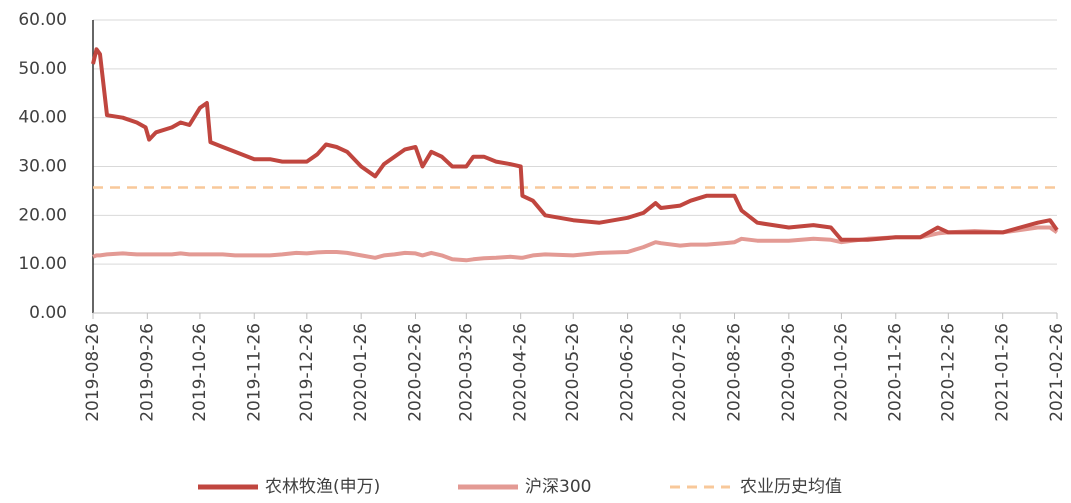 The width and height of the screenshot is (1071, 503). I want to click on x-tick-label: 2021-02-26, so click(1057, 372).